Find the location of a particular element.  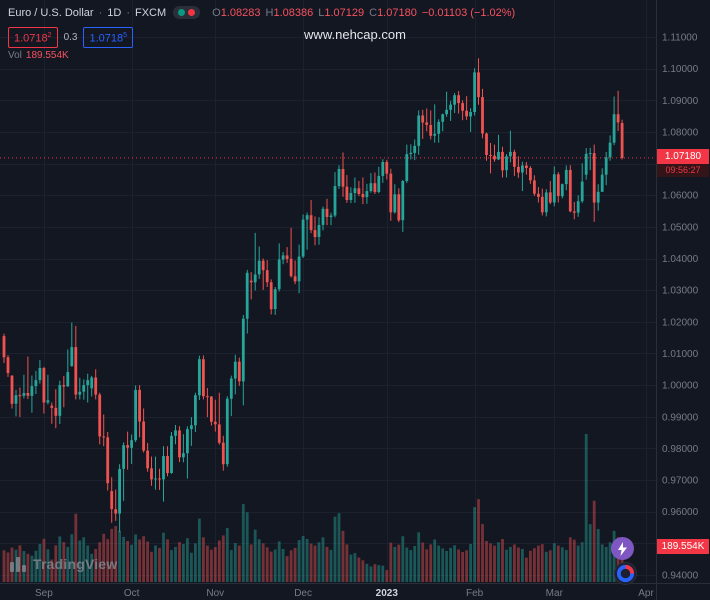

last-price-value: 1.07180 is located at coordinates (683, 156).